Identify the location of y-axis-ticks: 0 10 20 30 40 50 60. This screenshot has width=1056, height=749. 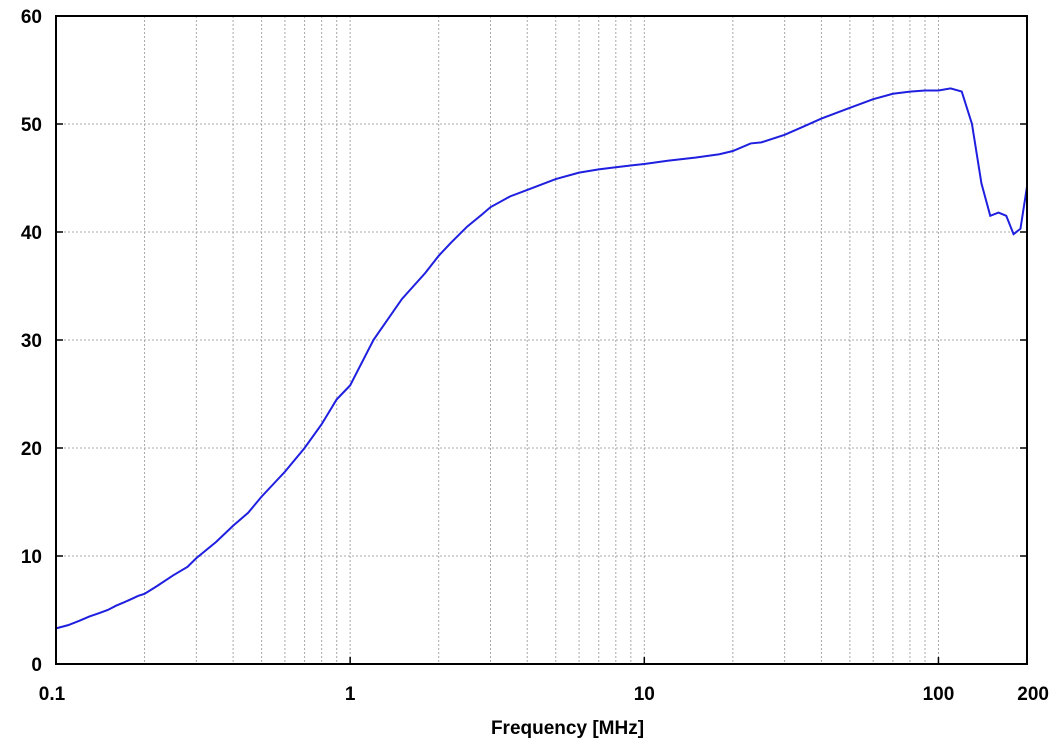
(31, 341).